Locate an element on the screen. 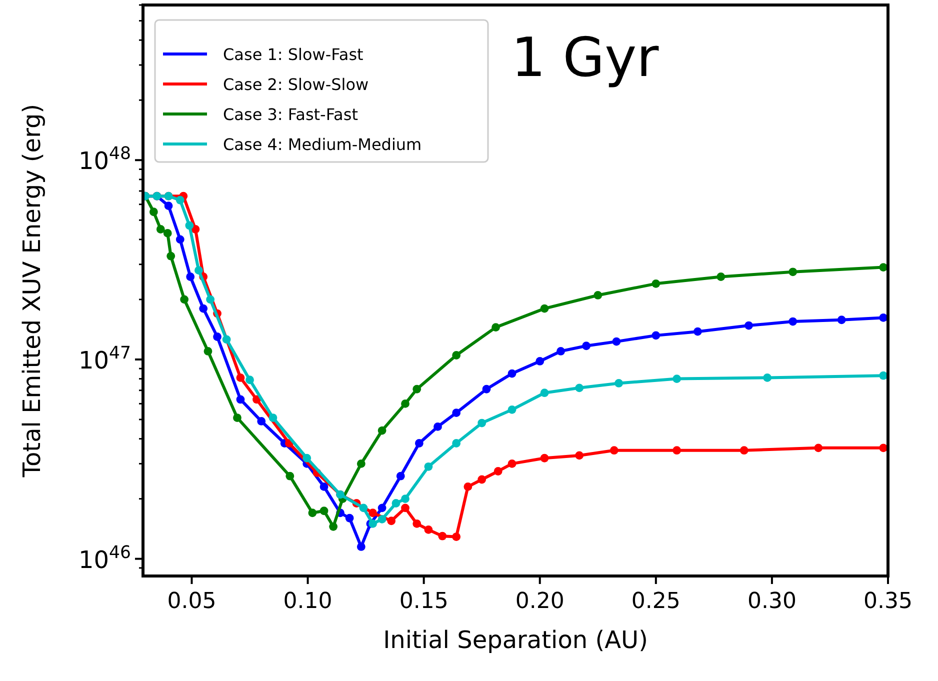 This screenshot has height=681, width=938. chart-title: 1 Gyr is located at coordinates (585, 57).